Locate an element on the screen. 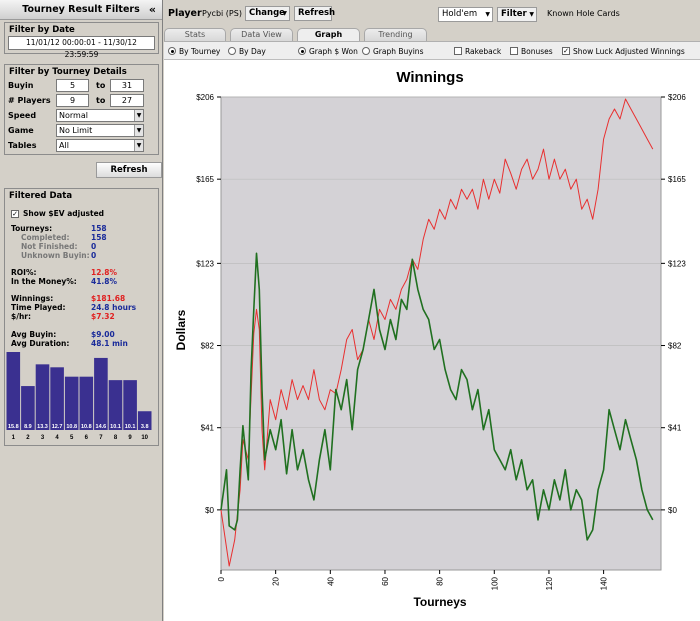 The width and height of the screenshot is (700, 621). speed-select: Normal ▼ is located at coordinates (100, 115).